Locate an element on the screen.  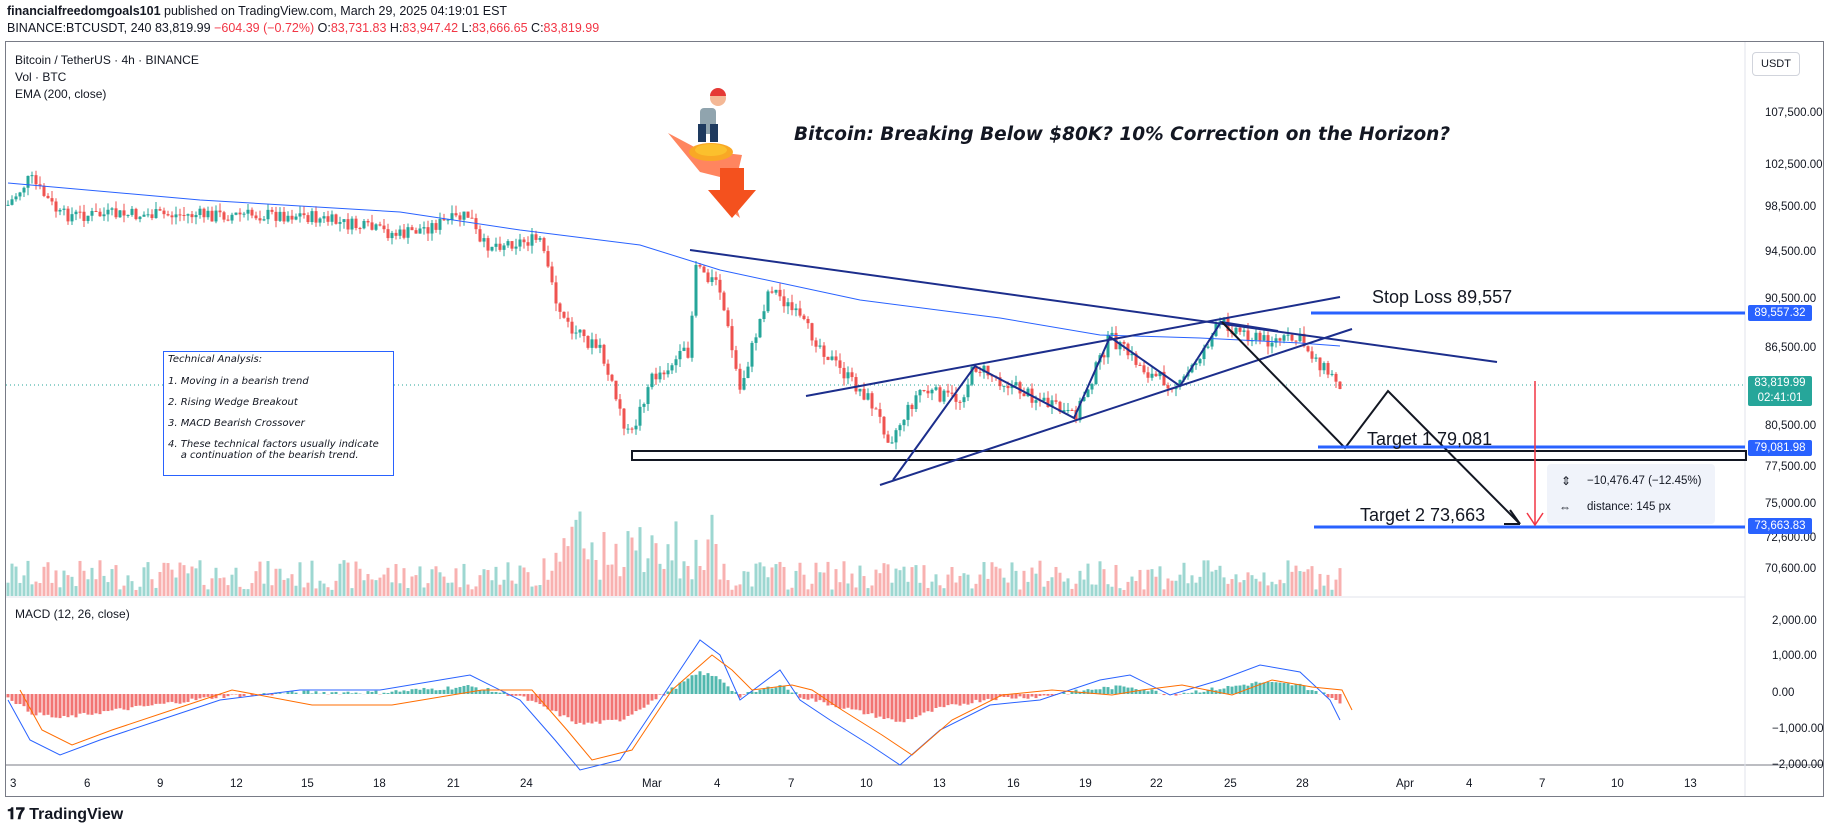
stop-loss-label: Stop Loss 89,557 is located at coordinates (1442, 297).